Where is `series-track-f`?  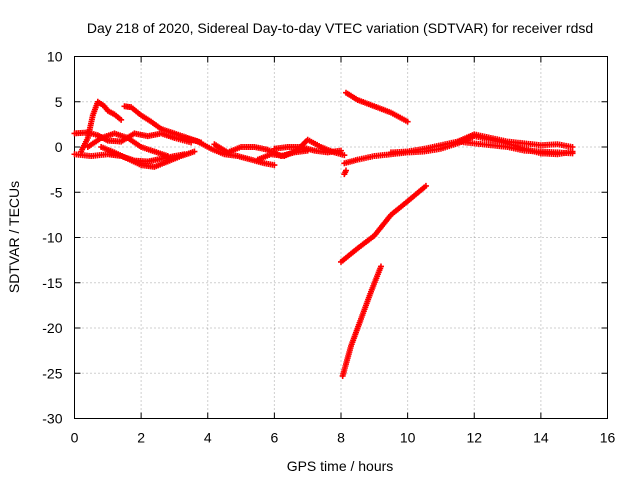
series-track-f is located at coordinates (127, 145).